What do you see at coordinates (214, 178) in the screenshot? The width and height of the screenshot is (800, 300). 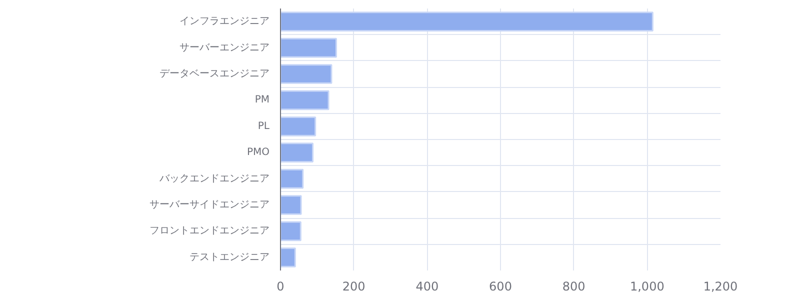 I see `y-tick-label: バックエンドエンジニア` at bounding box center [214, 178].